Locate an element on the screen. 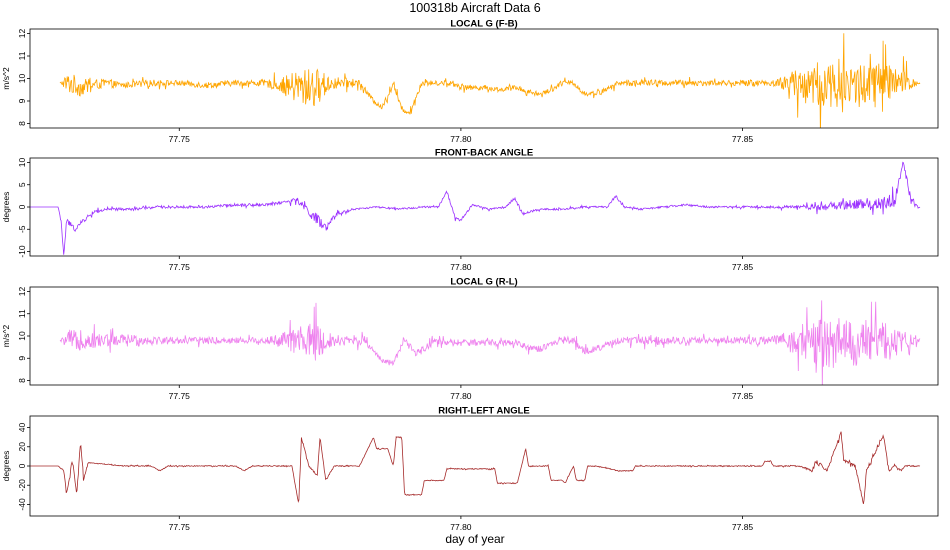  y-tick-label: -5 is located at coordinates (22, 229).